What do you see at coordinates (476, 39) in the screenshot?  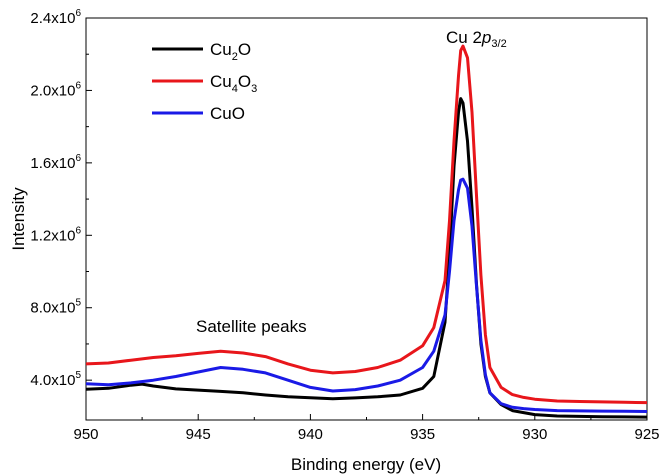 I see `cu-2p32-annotation: Cu 2p3/2` at bounding box center [476, 39].